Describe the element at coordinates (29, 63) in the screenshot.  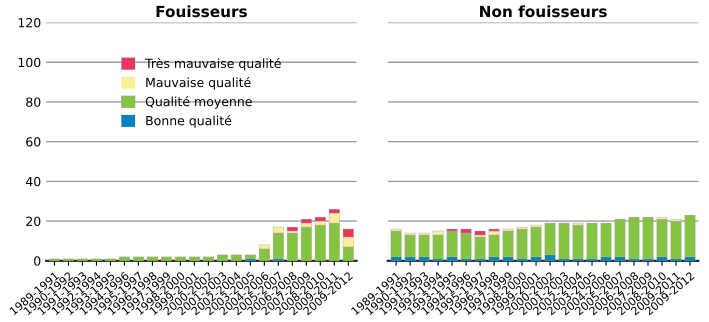
I see `y-tick-label: 100` at that location.